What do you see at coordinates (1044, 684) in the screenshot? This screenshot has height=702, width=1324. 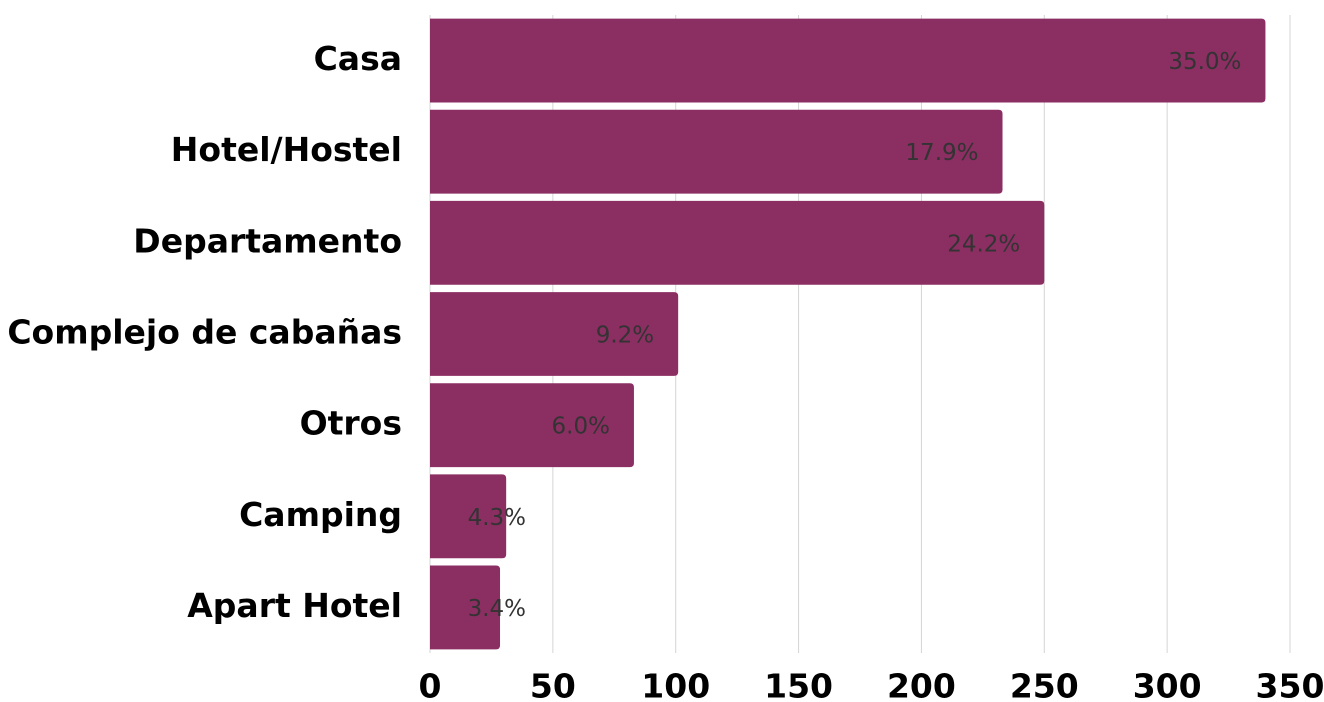 I see `x-tick-label: 250` at bounding box center [1044, 684].